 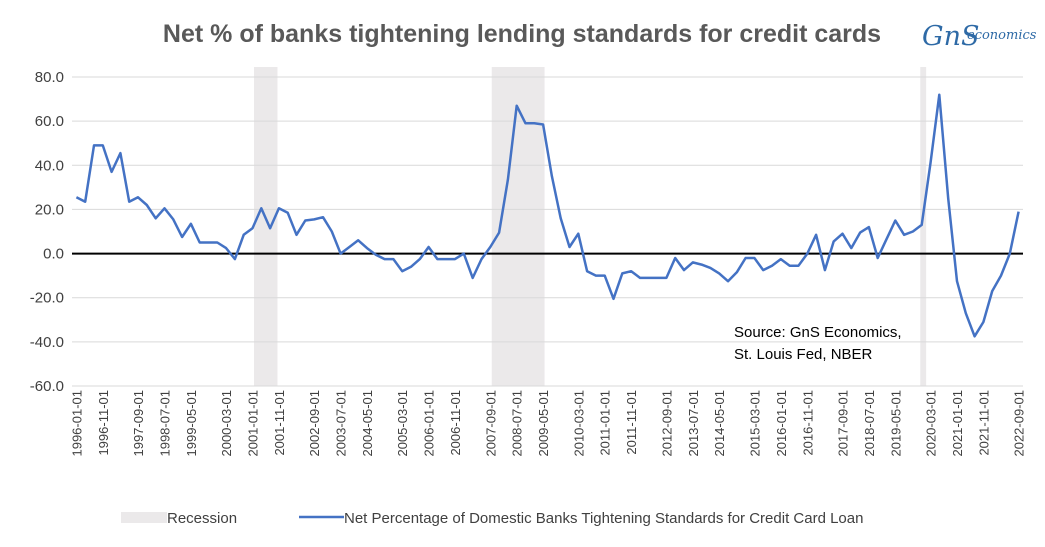 What do you see at coordinates (957, 423) in the screenshot?
I see `x-tick-label: 2021-01-01` at bounding box center [957, 423].